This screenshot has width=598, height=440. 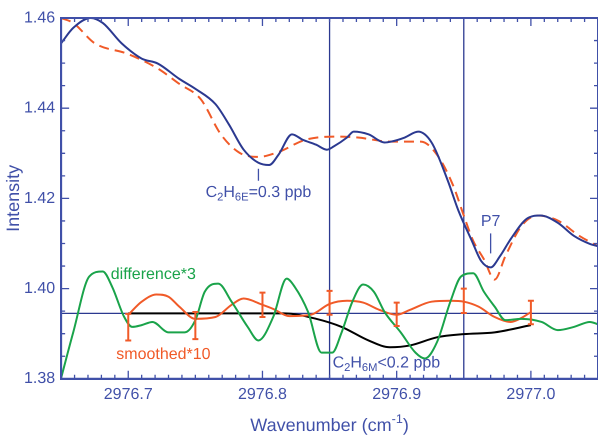 I want to click on x-tick-label: 2977.0, so click(x=531, y=394).